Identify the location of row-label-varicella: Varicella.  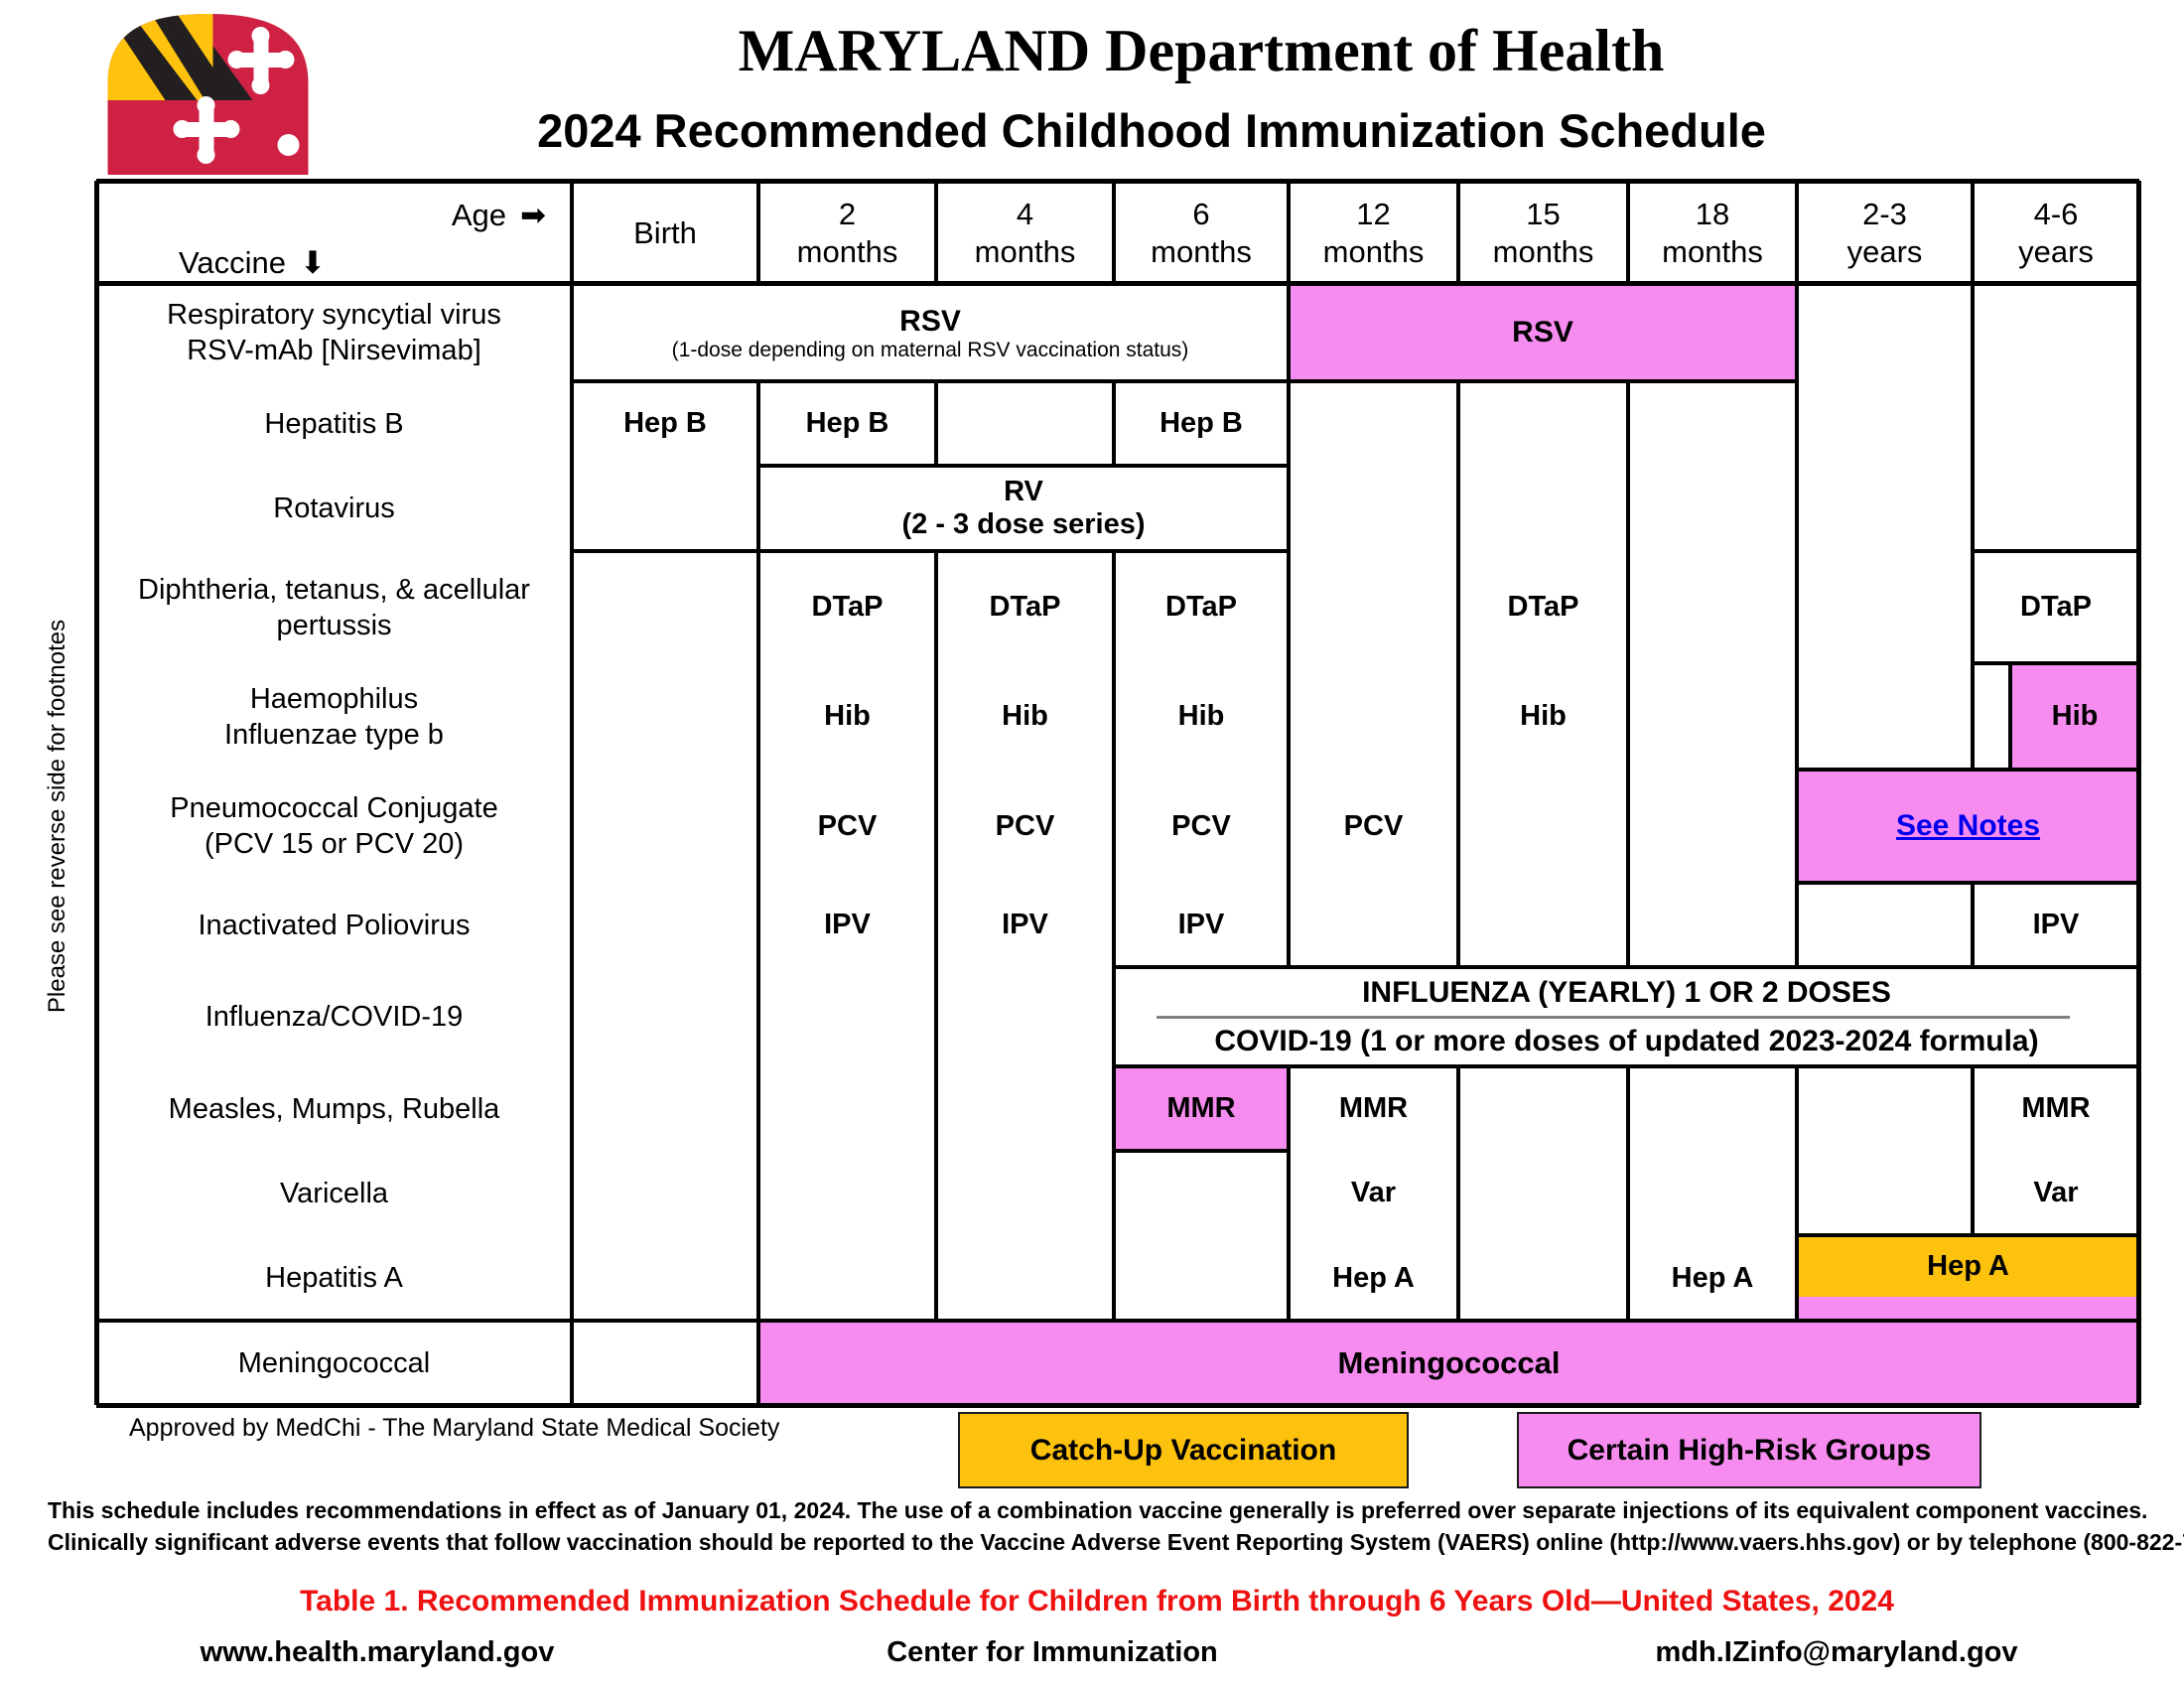
(334, 1193).